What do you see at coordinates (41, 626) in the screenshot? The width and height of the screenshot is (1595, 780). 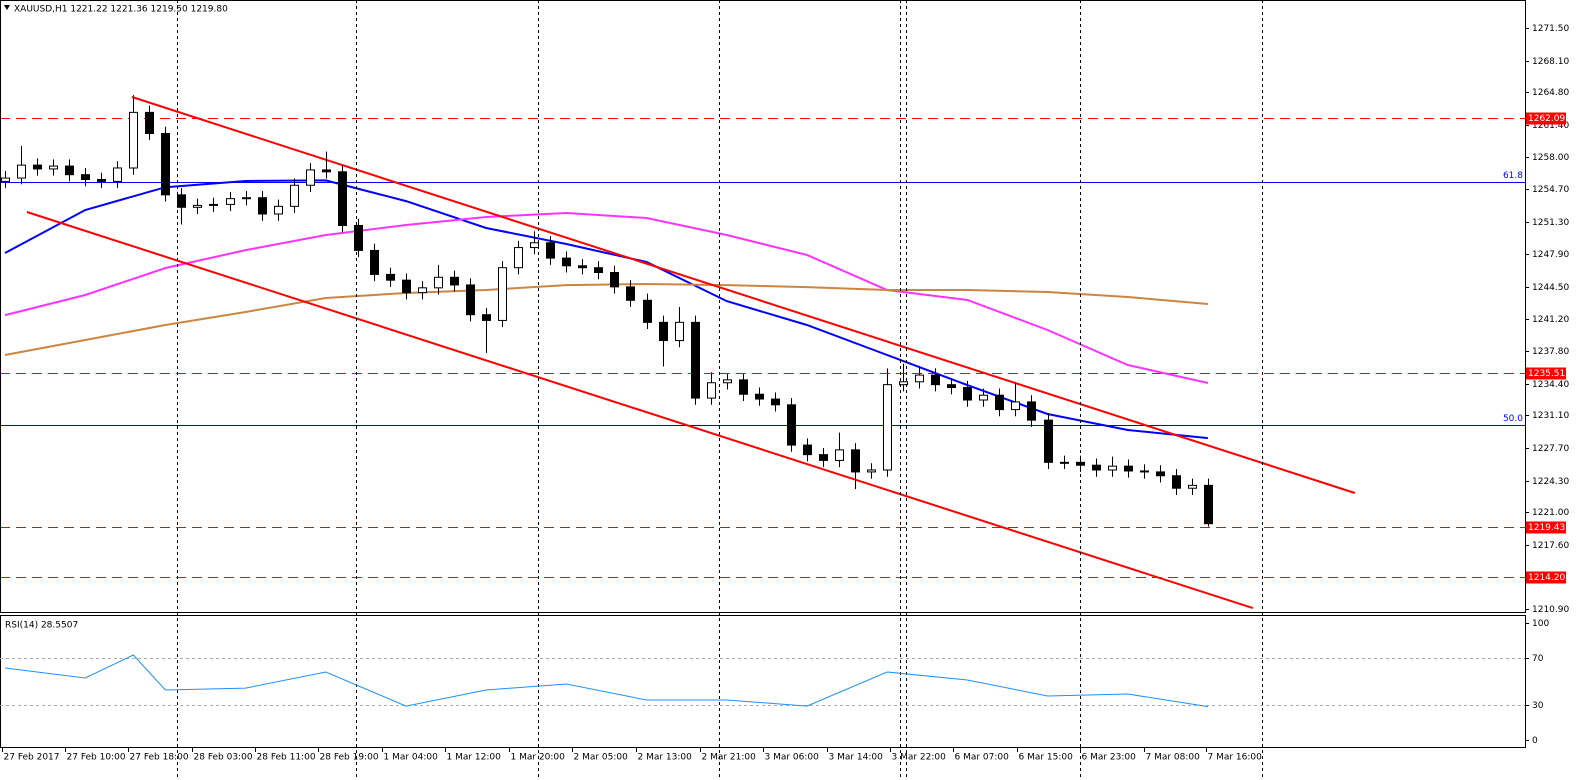 I see `rsi-title: RSI(14) 28.5507` at bounding box center [41, 626].